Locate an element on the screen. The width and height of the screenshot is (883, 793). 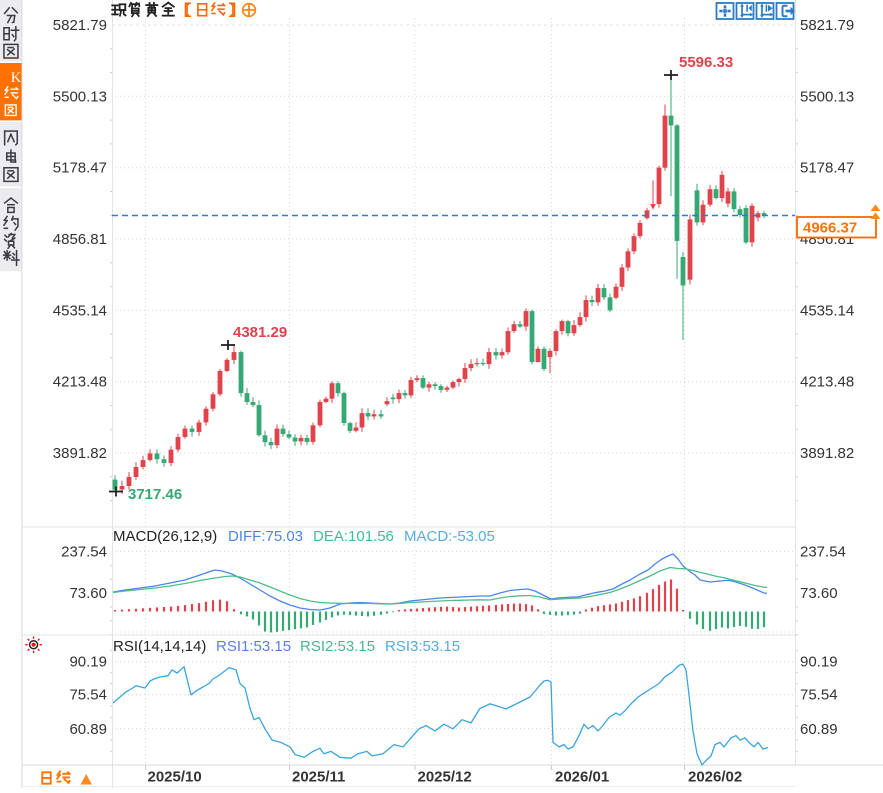
svg-text: 2026/02 is located at coordinates (715, 777).